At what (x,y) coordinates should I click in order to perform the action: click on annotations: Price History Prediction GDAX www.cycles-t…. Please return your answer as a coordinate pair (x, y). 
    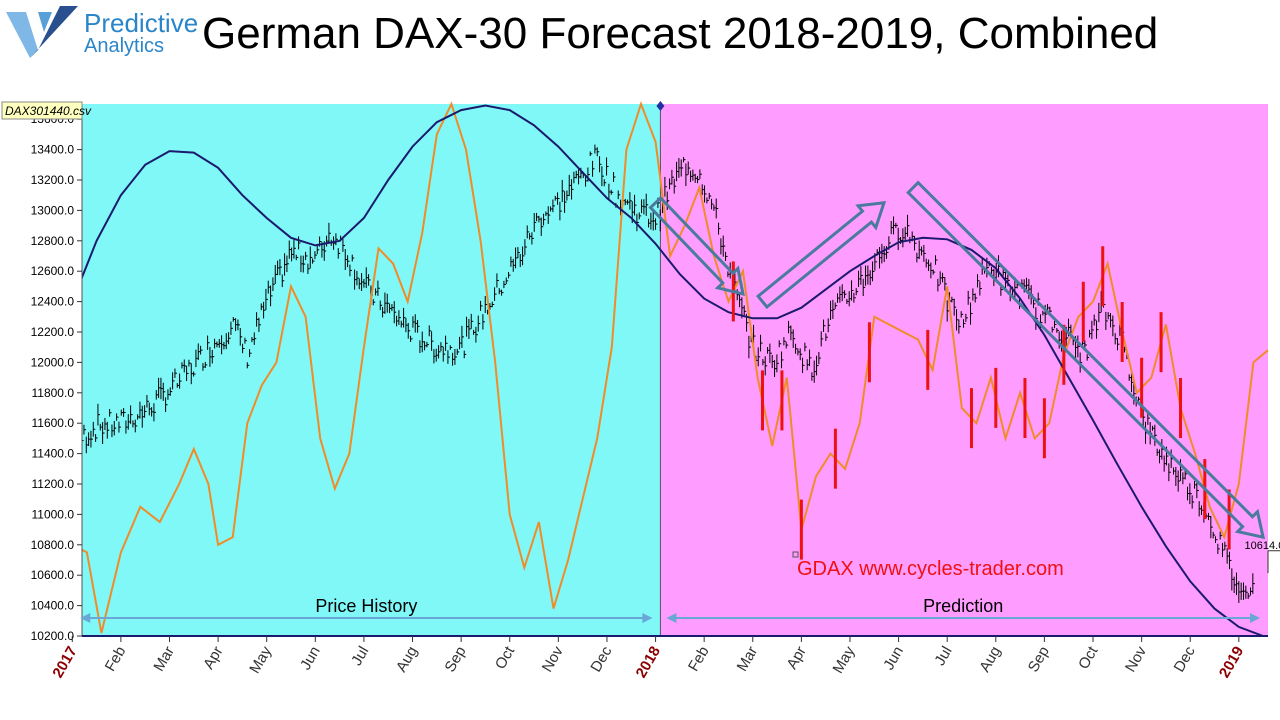
    Looking at the image, I should click on (680, 581).